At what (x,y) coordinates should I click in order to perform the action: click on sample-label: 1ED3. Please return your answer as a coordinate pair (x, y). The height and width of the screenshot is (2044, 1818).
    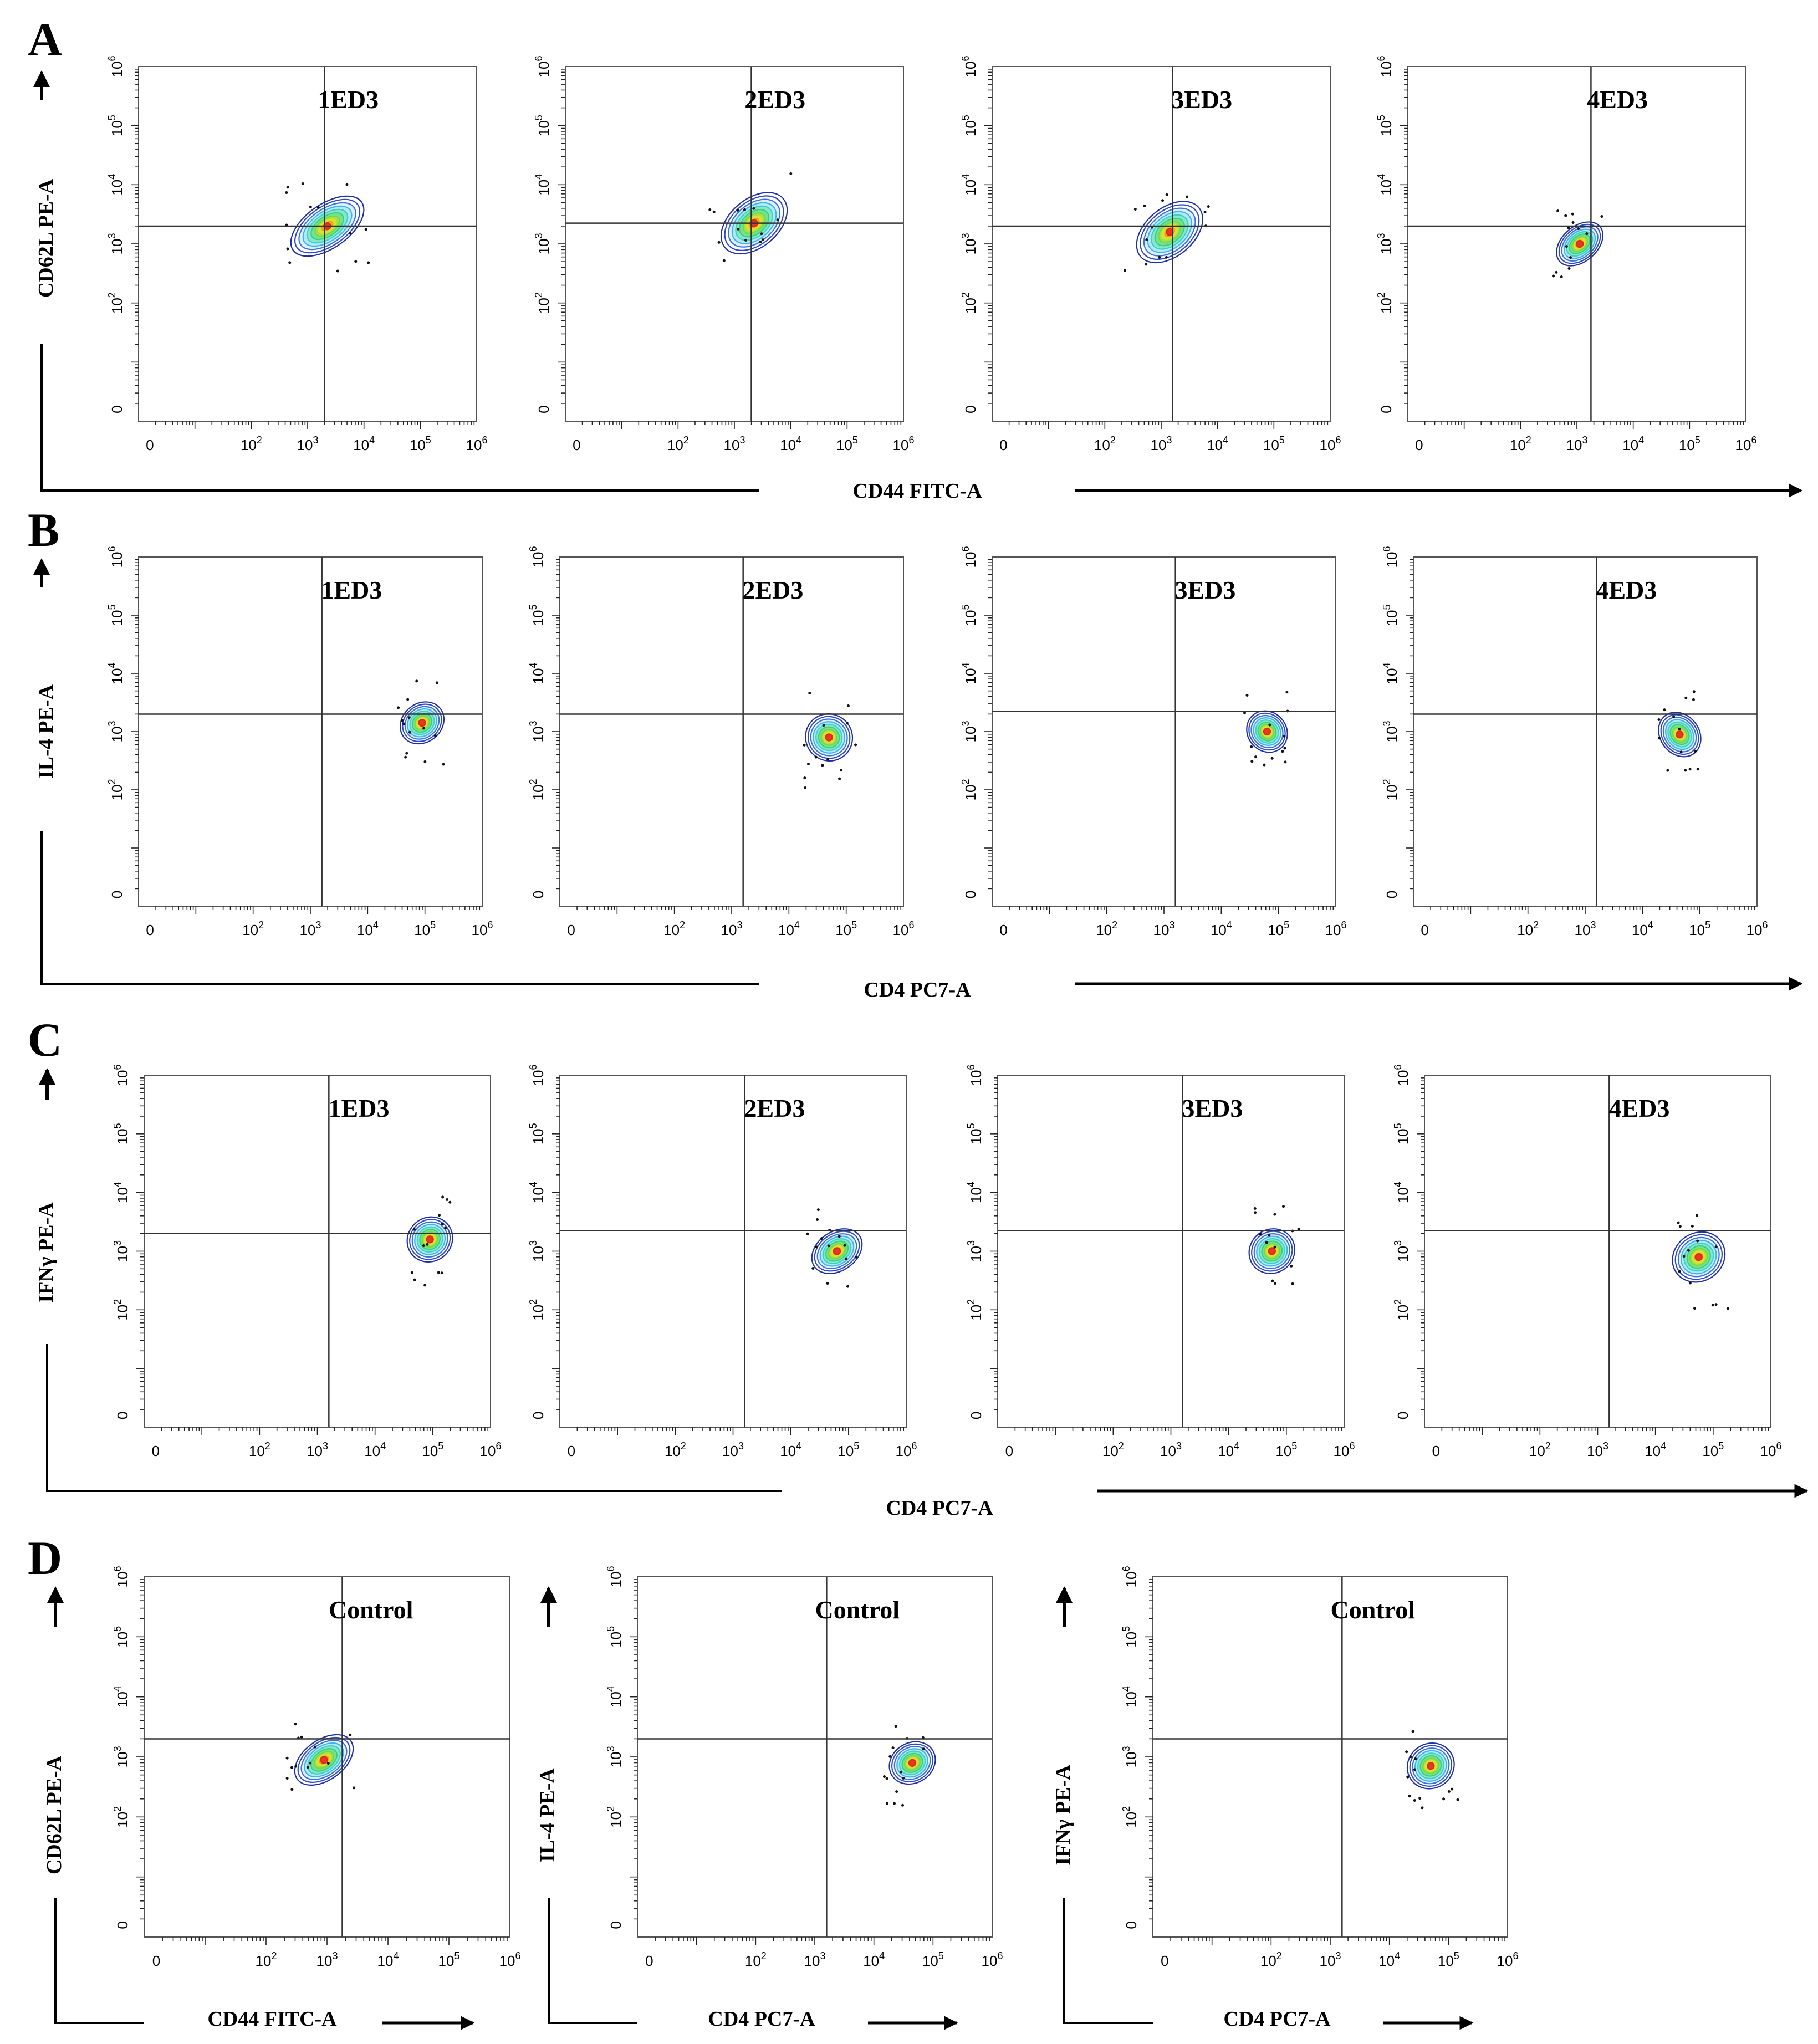
    Looking at the image, I should click on (348, 100).